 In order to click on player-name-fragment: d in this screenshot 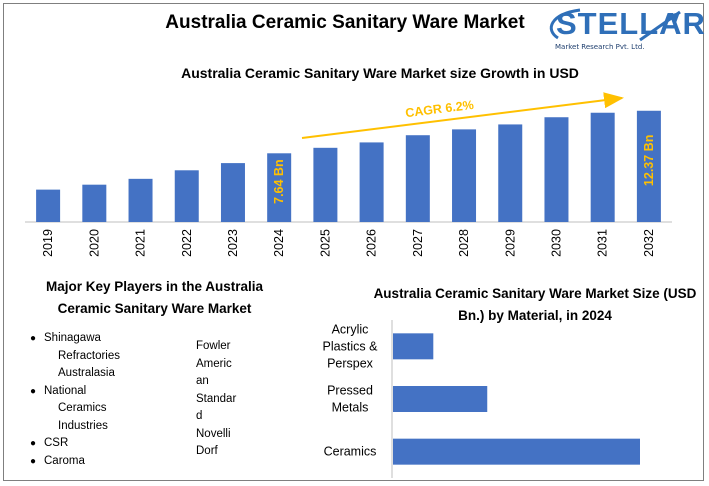, I will do `click(199, 416)`.